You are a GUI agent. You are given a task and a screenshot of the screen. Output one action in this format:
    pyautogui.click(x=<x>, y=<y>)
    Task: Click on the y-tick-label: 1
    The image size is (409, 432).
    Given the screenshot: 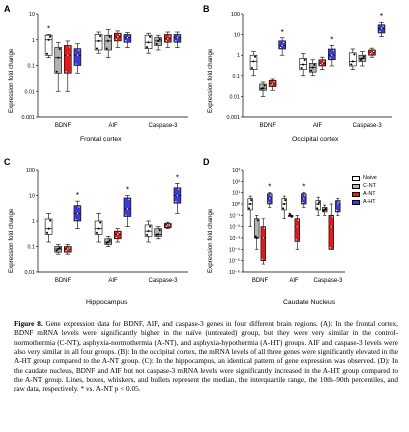 What is the action you would take?
    pyautogui.click(x=33, y=41)
    